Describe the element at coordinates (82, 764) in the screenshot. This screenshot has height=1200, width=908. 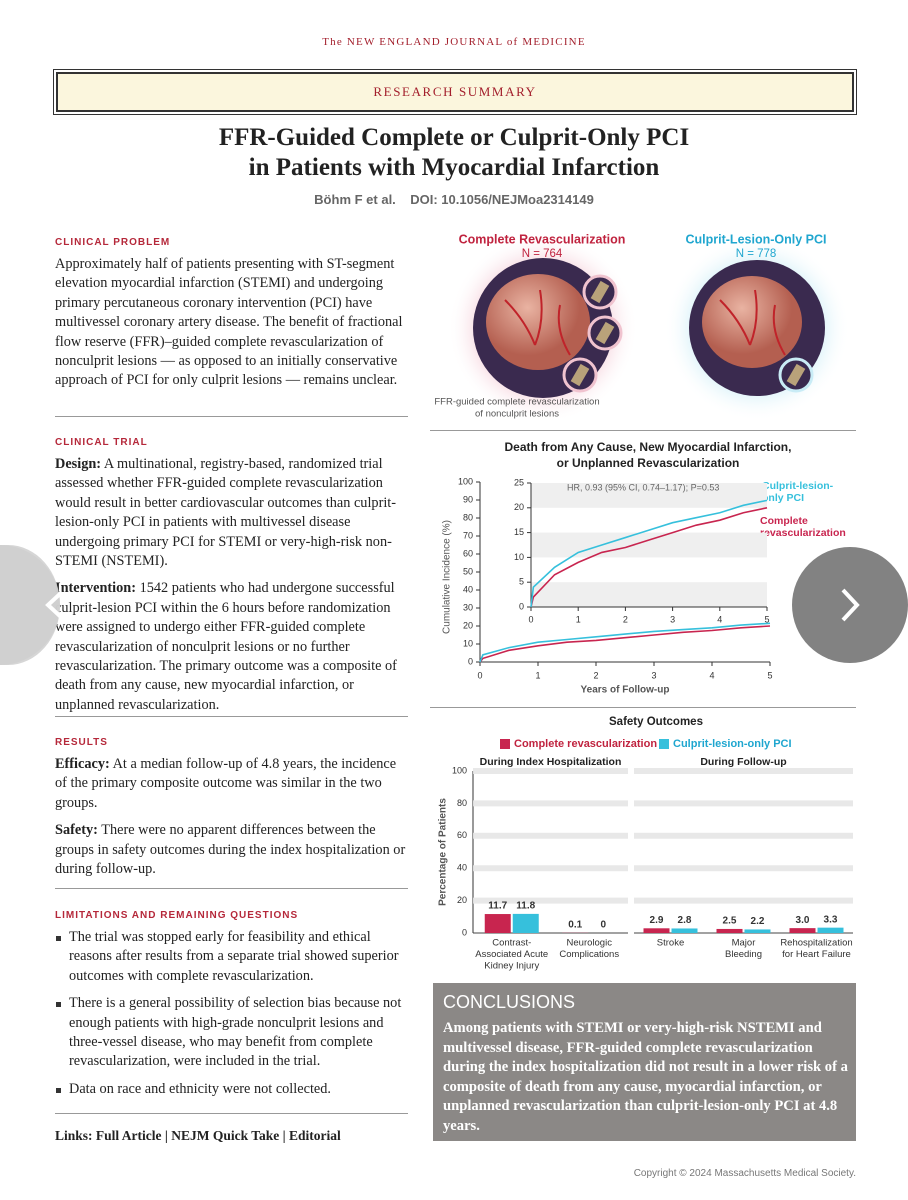
I see `paragraph-lead: Efficacy:` at that location.